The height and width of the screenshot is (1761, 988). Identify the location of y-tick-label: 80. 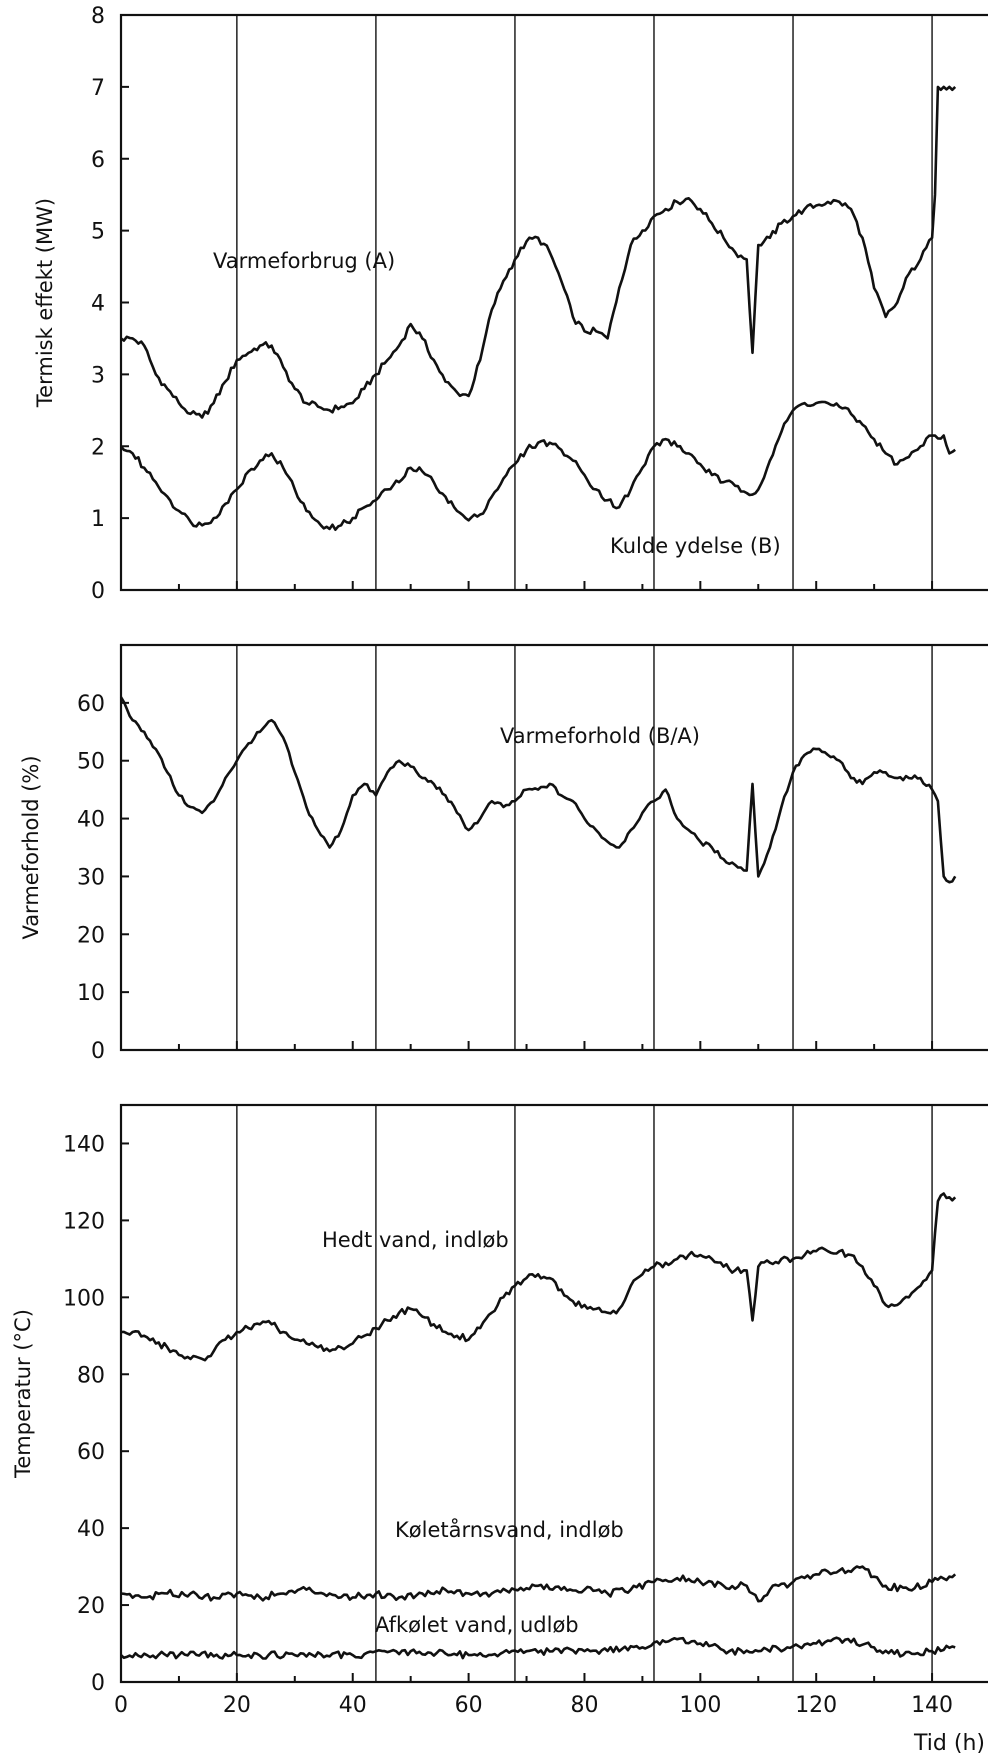
(91, 1375).